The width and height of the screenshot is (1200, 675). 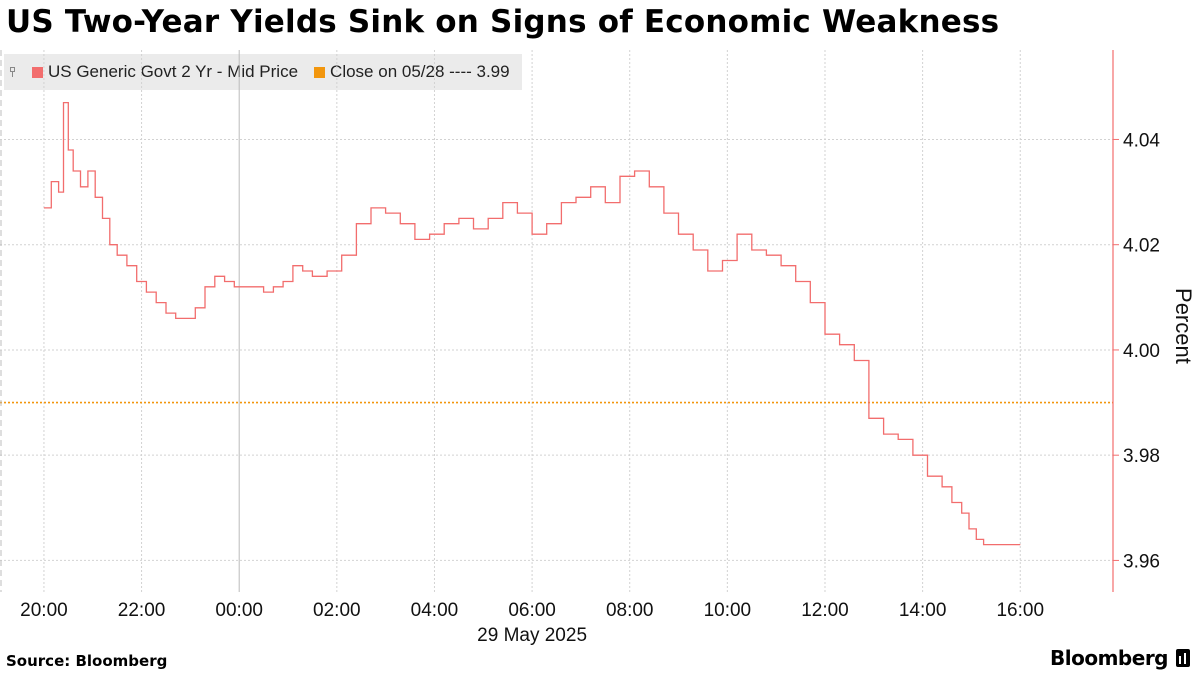 What do you see at coordinates (728, 610) in the screenshot?
I see `x-tick-label: 10:00` at bounding box center [728, 610].